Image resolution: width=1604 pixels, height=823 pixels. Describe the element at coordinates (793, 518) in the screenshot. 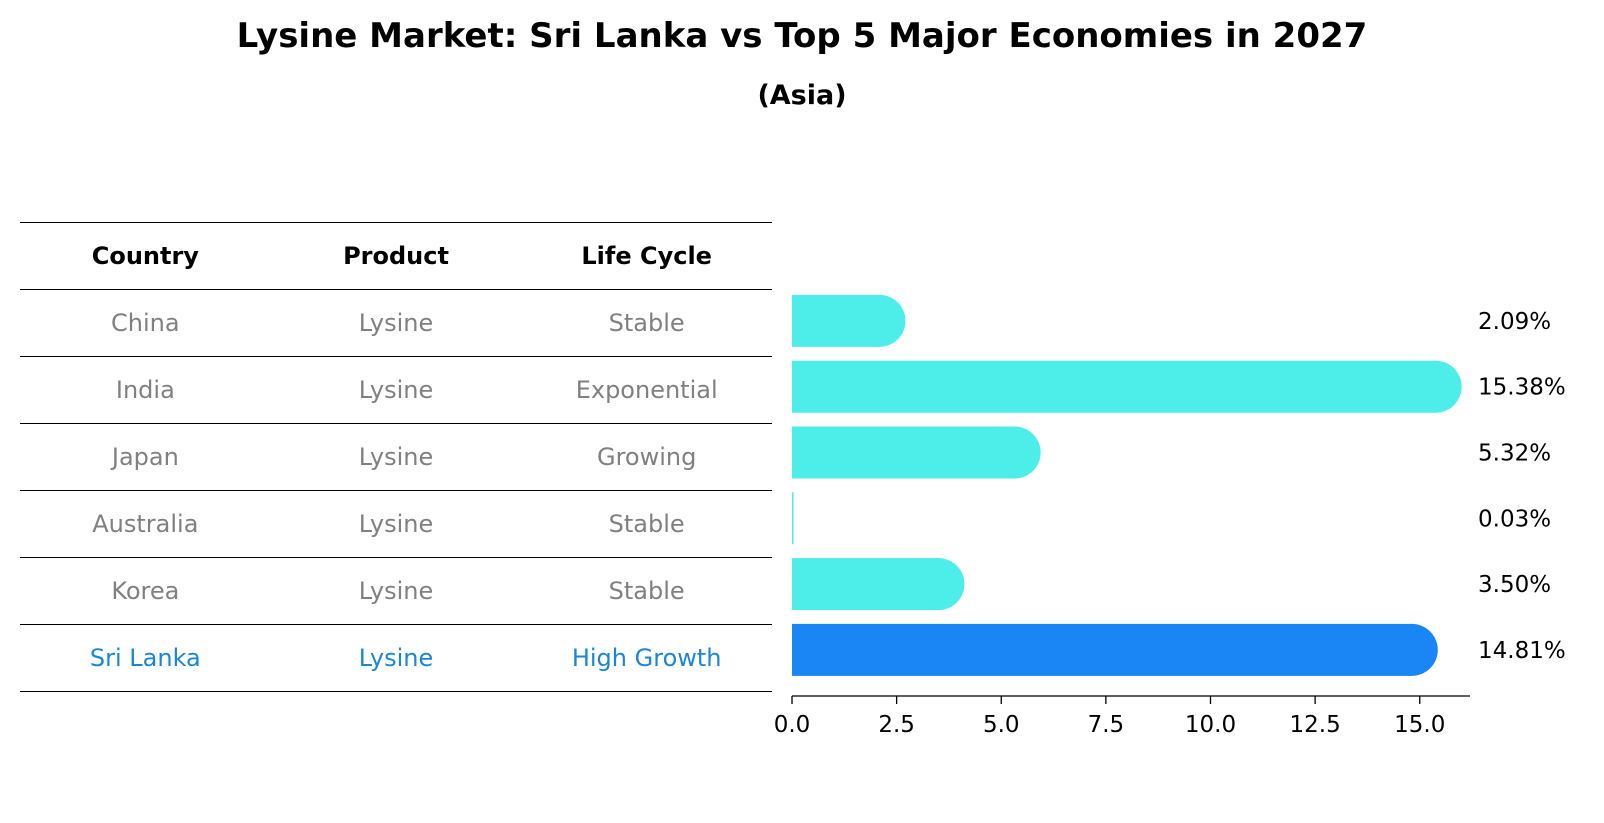

I see `bar-australia` at that location.